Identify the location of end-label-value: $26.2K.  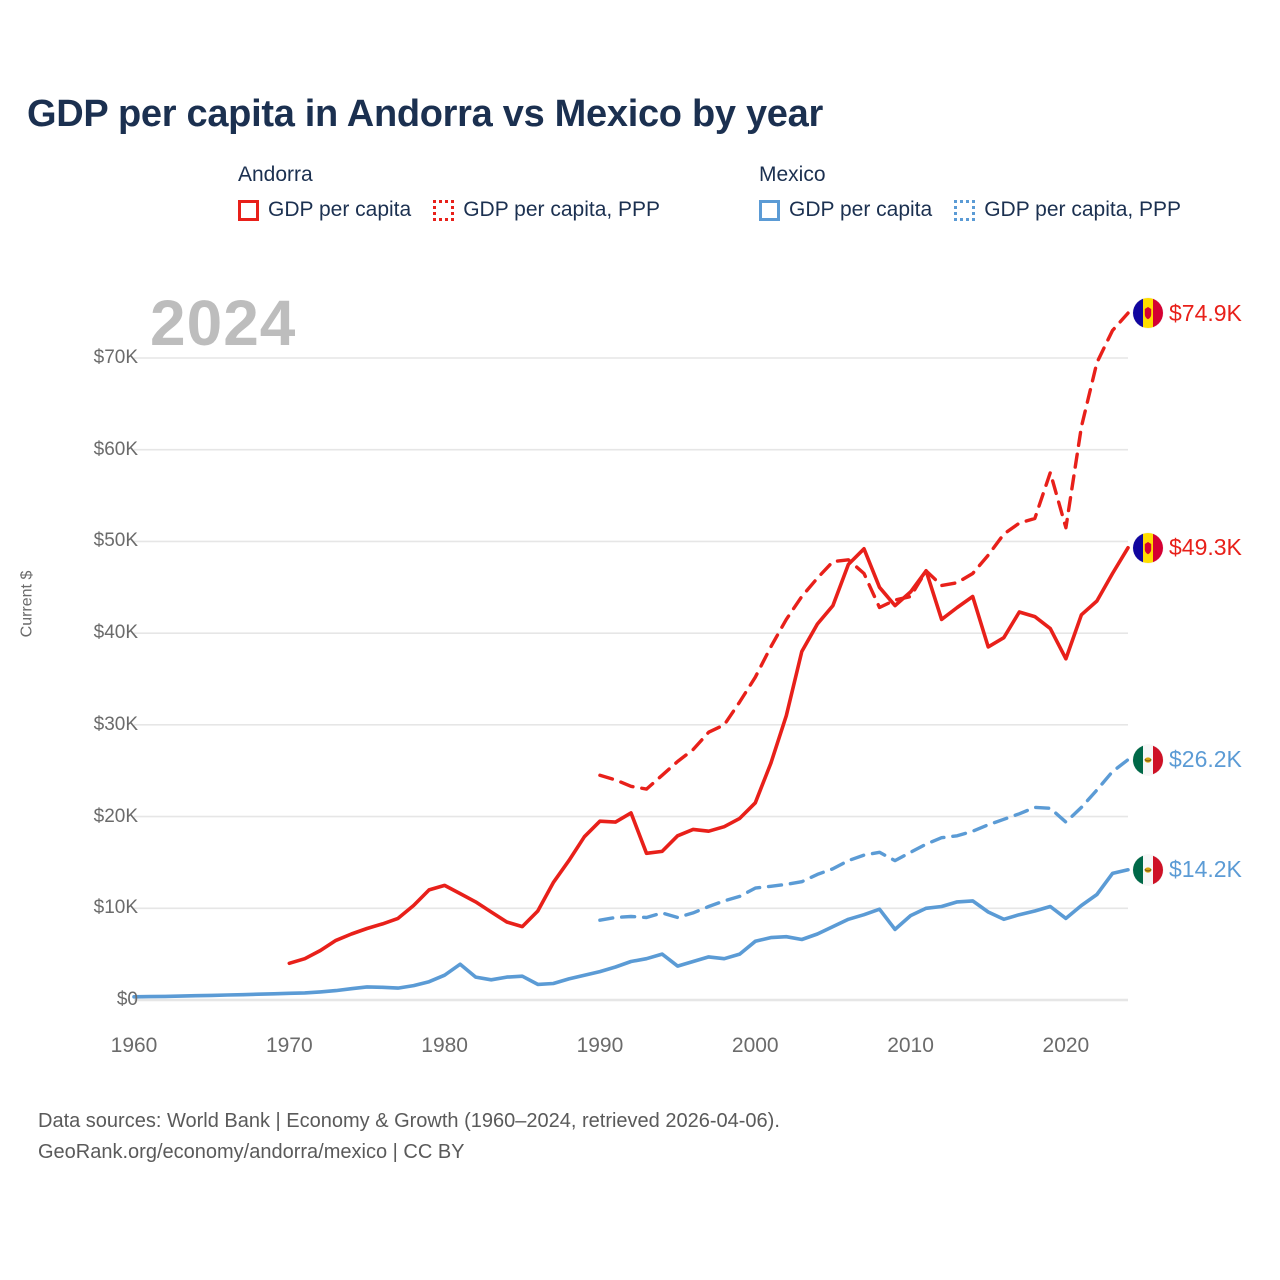
(1205, 759).